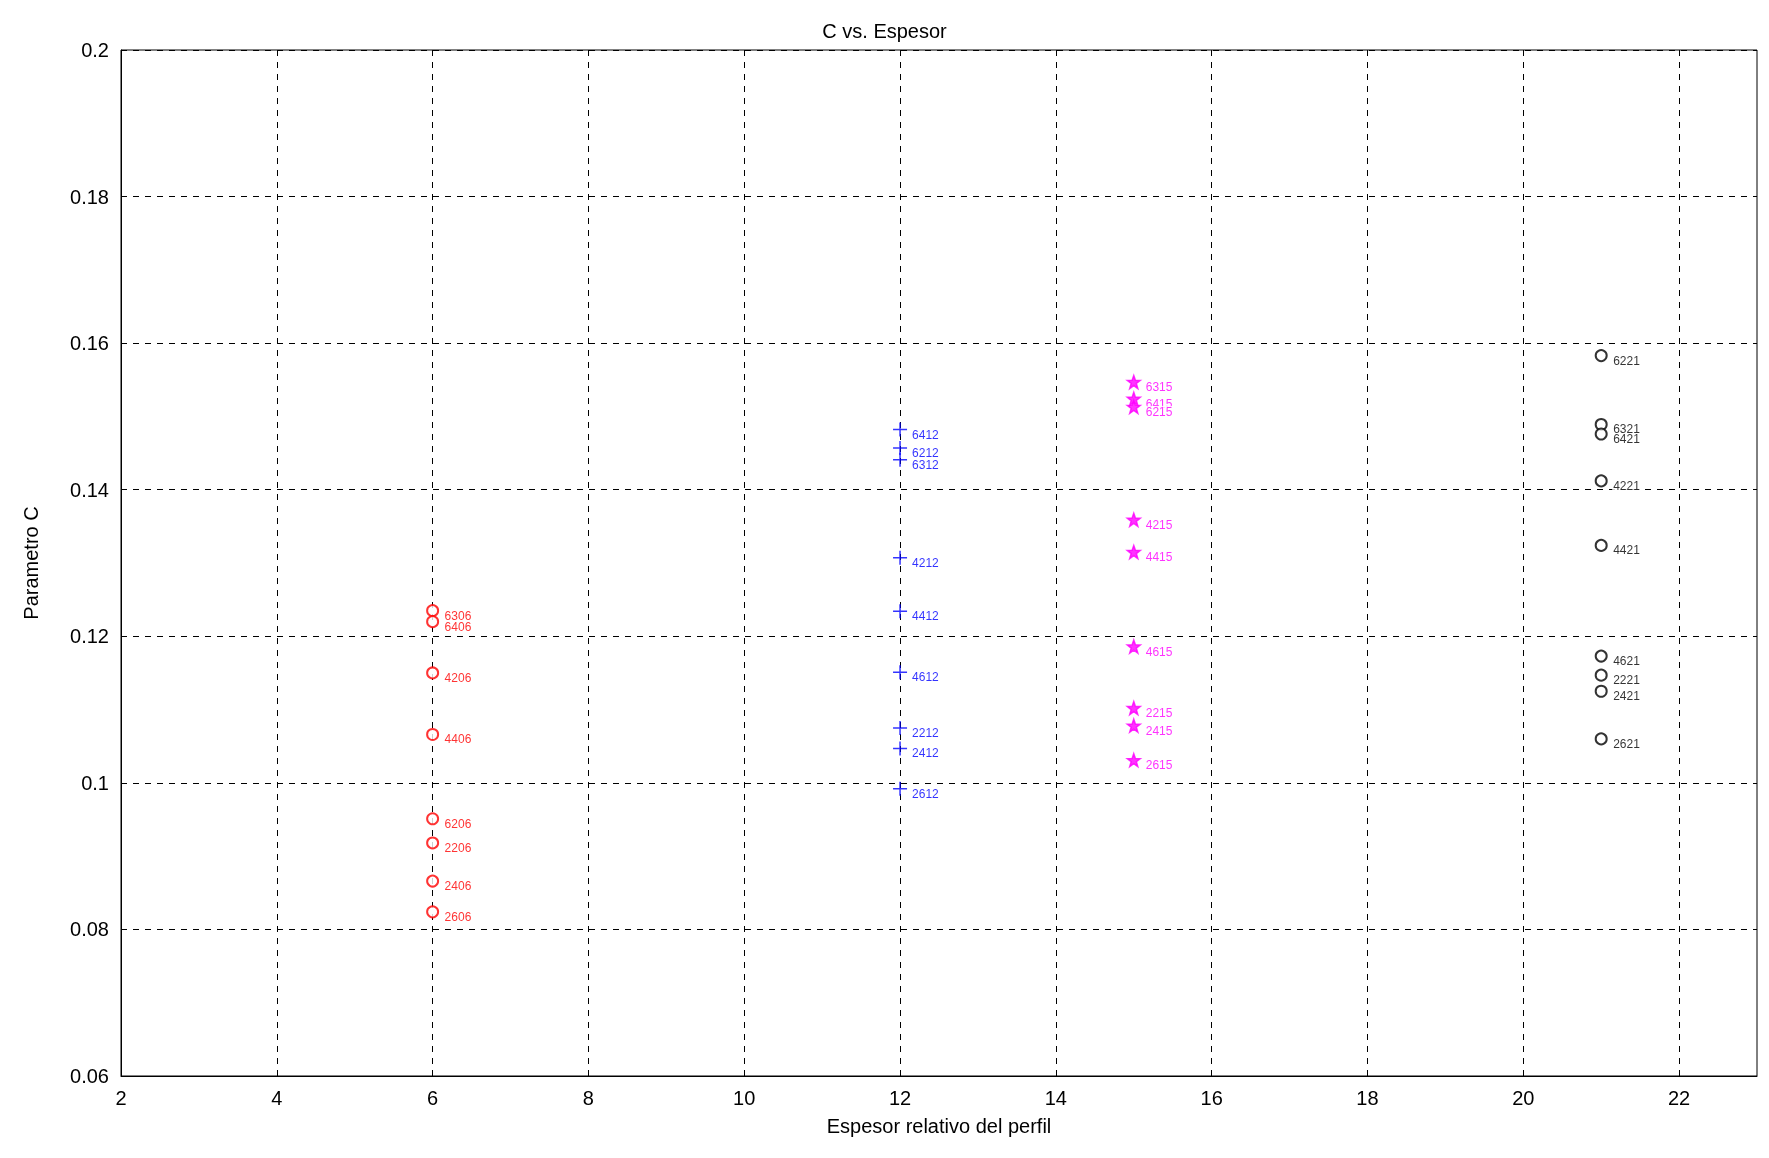  I want to click on annotation: 2612, so click(926, 793).